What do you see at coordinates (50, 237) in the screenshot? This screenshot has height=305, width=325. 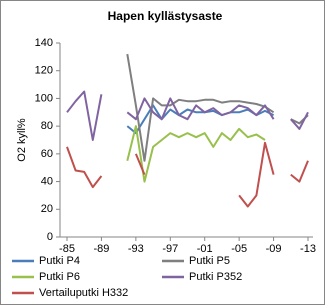 I see `y-tick-label: 0` at bounding box center [50, 237].